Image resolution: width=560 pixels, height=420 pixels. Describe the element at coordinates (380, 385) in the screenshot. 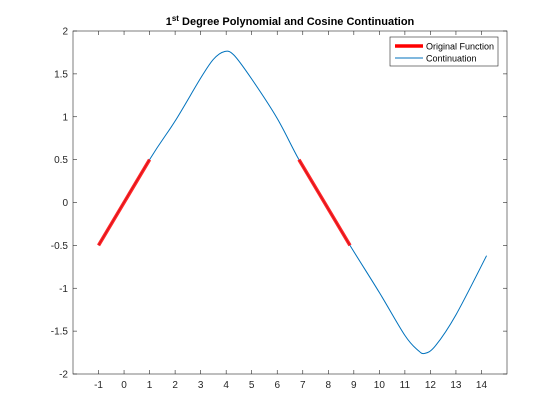

I see `x-tick-label: 10` at that location.